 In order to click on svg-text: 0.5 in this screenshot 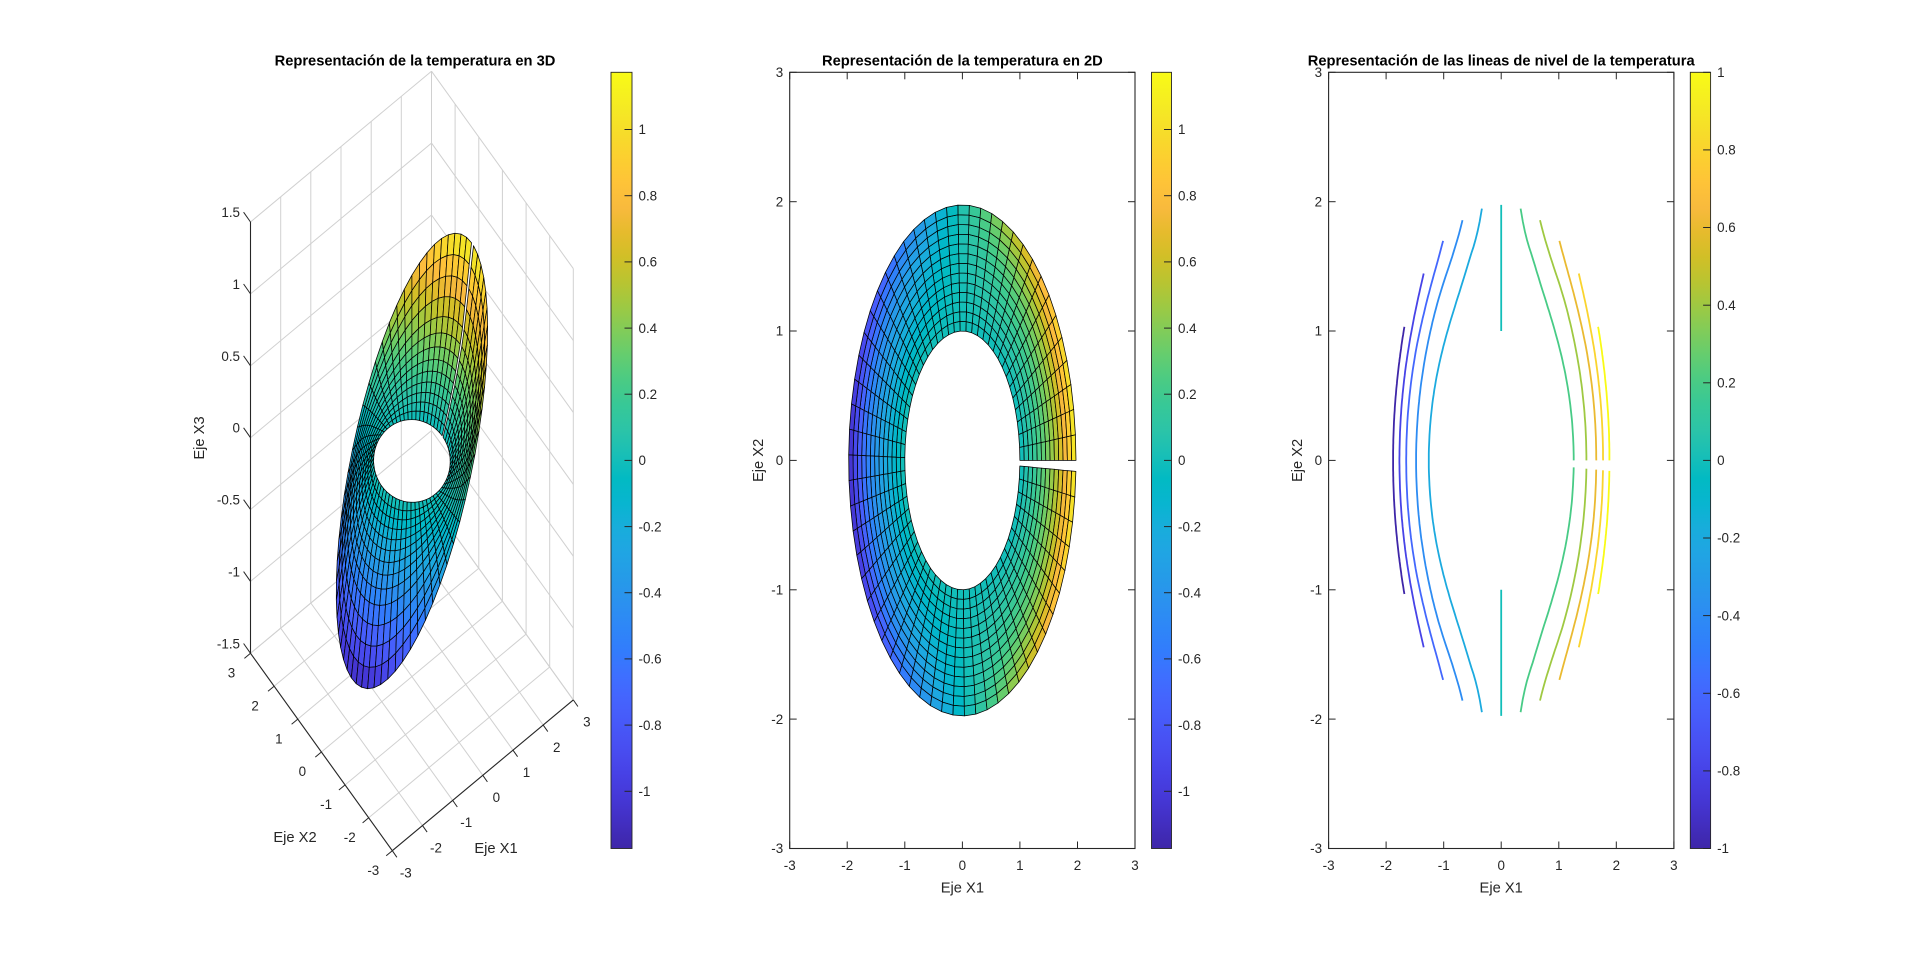, I will do `click(230, 356)`.